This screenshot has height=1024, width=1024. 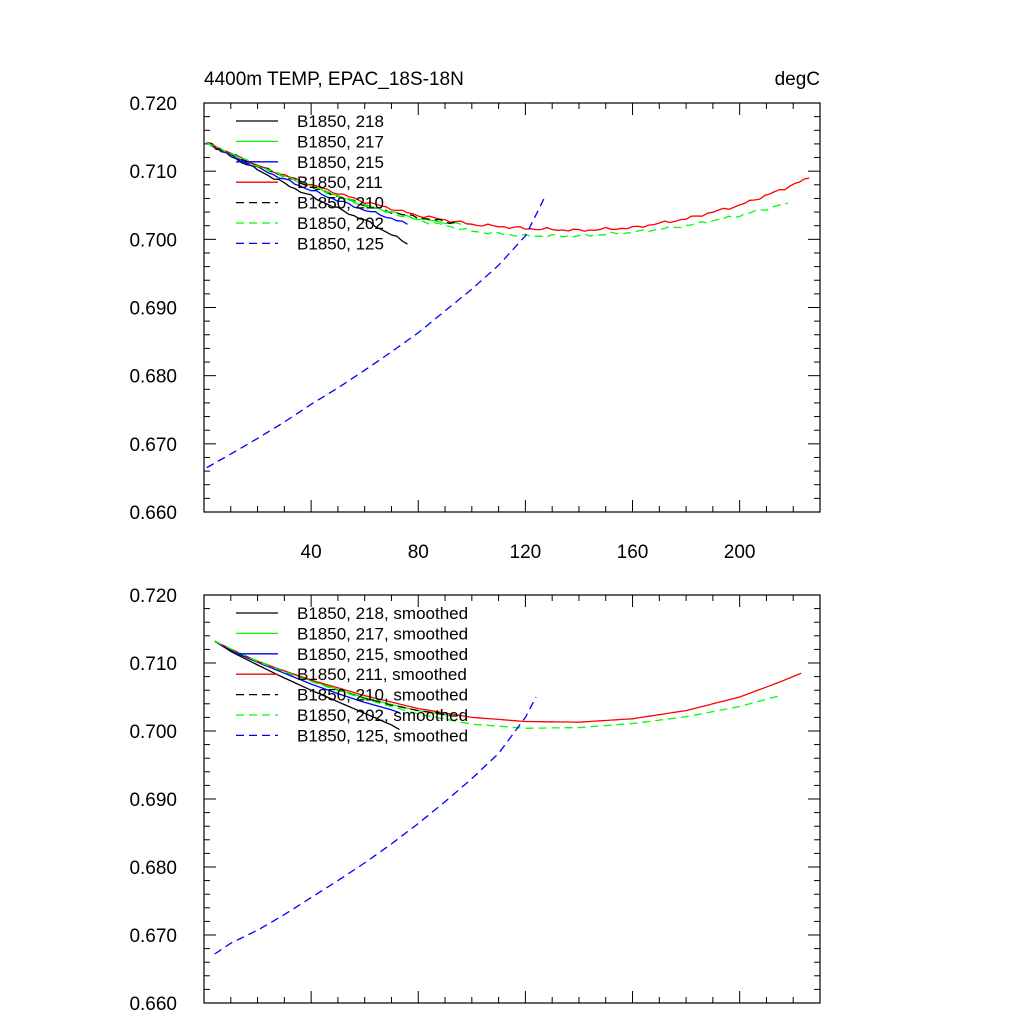 I want to click on x-tick-label: 160, so click(x=633, y=552).